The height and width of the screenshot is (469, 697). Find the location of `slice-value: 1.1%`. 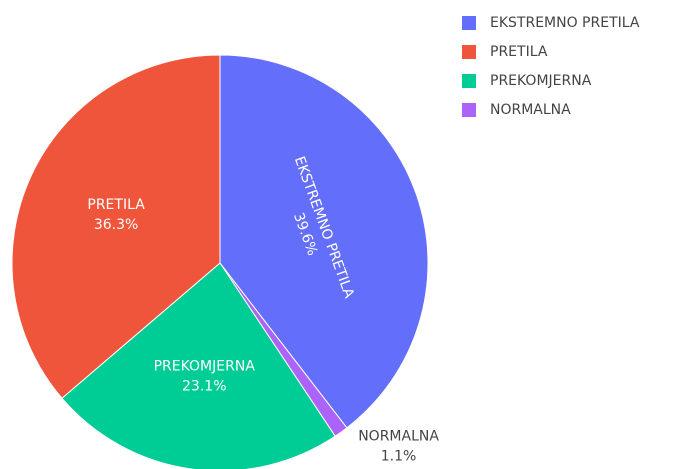

slice-value: 1.1% is located at coordinates (399, 457).